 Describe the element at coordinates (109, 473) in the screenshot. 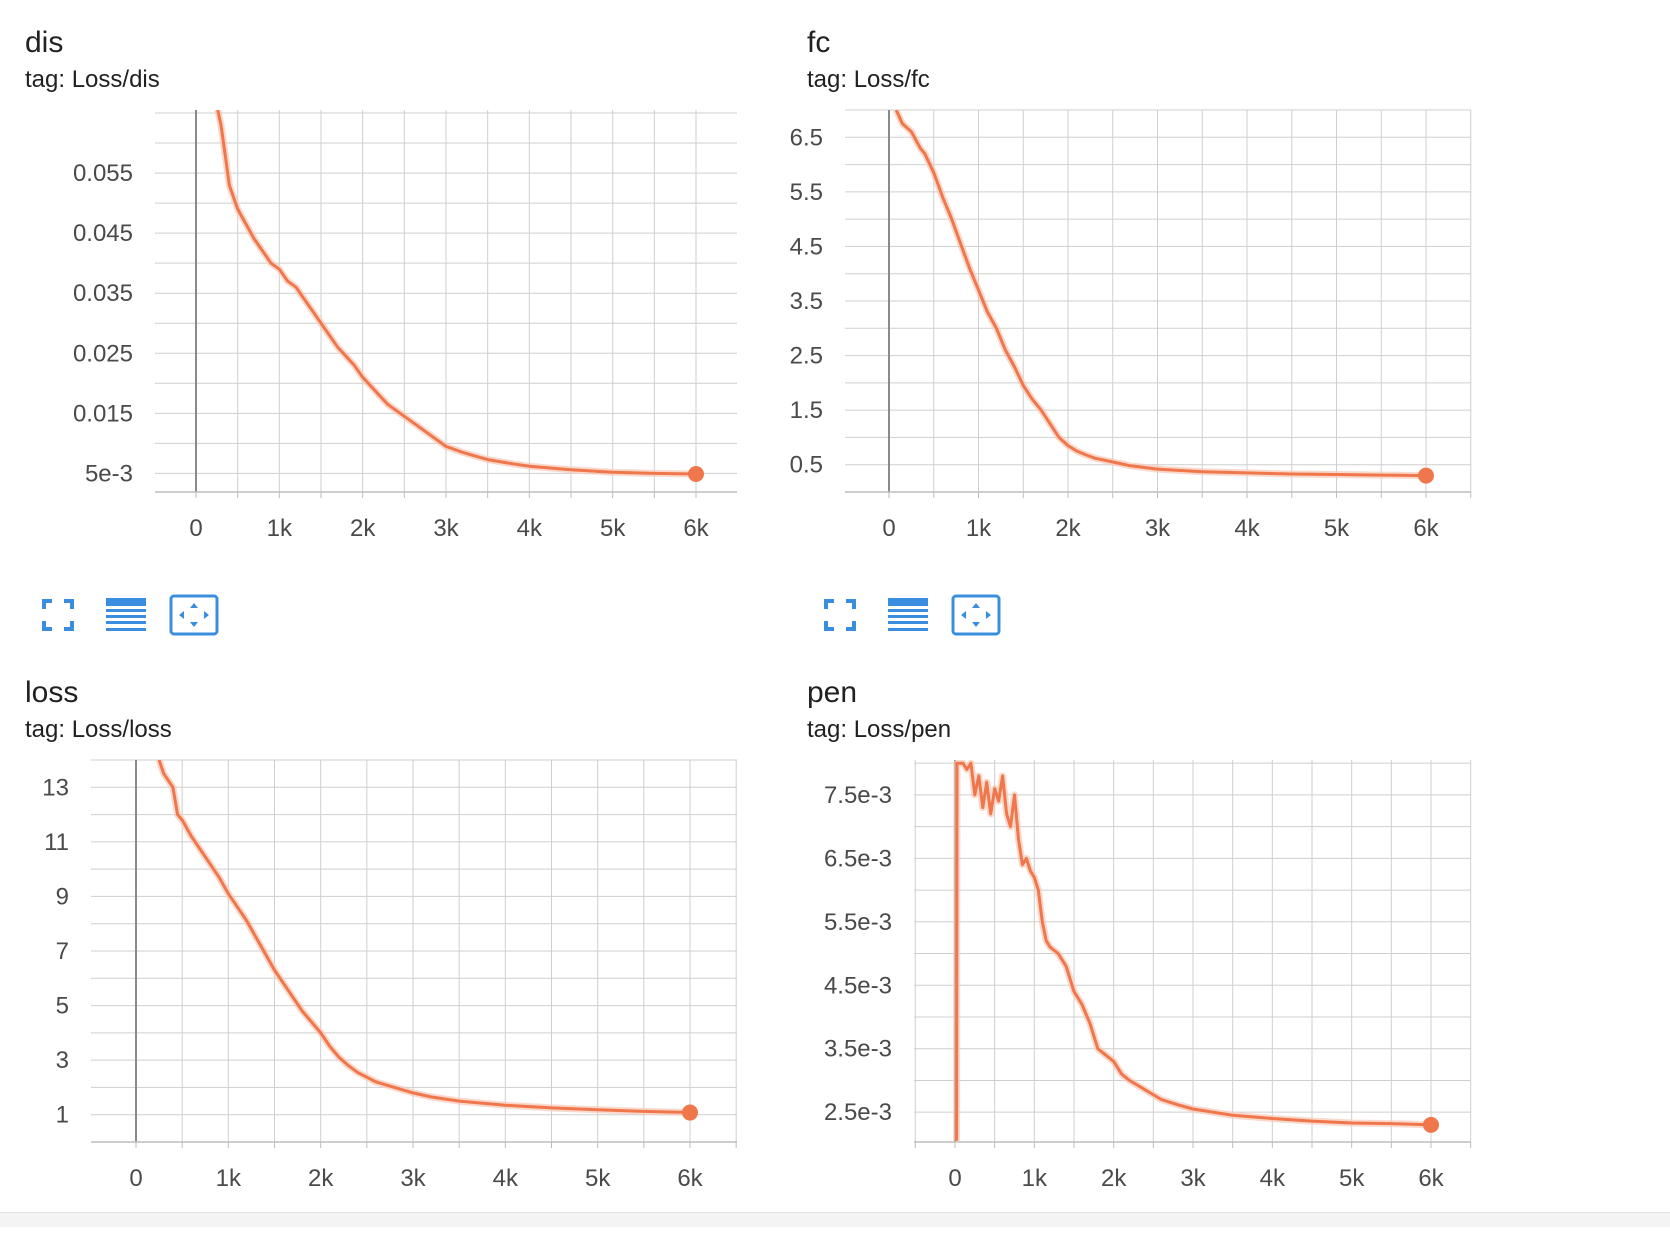

I see `y-tick-label: 5e-3` at that location.